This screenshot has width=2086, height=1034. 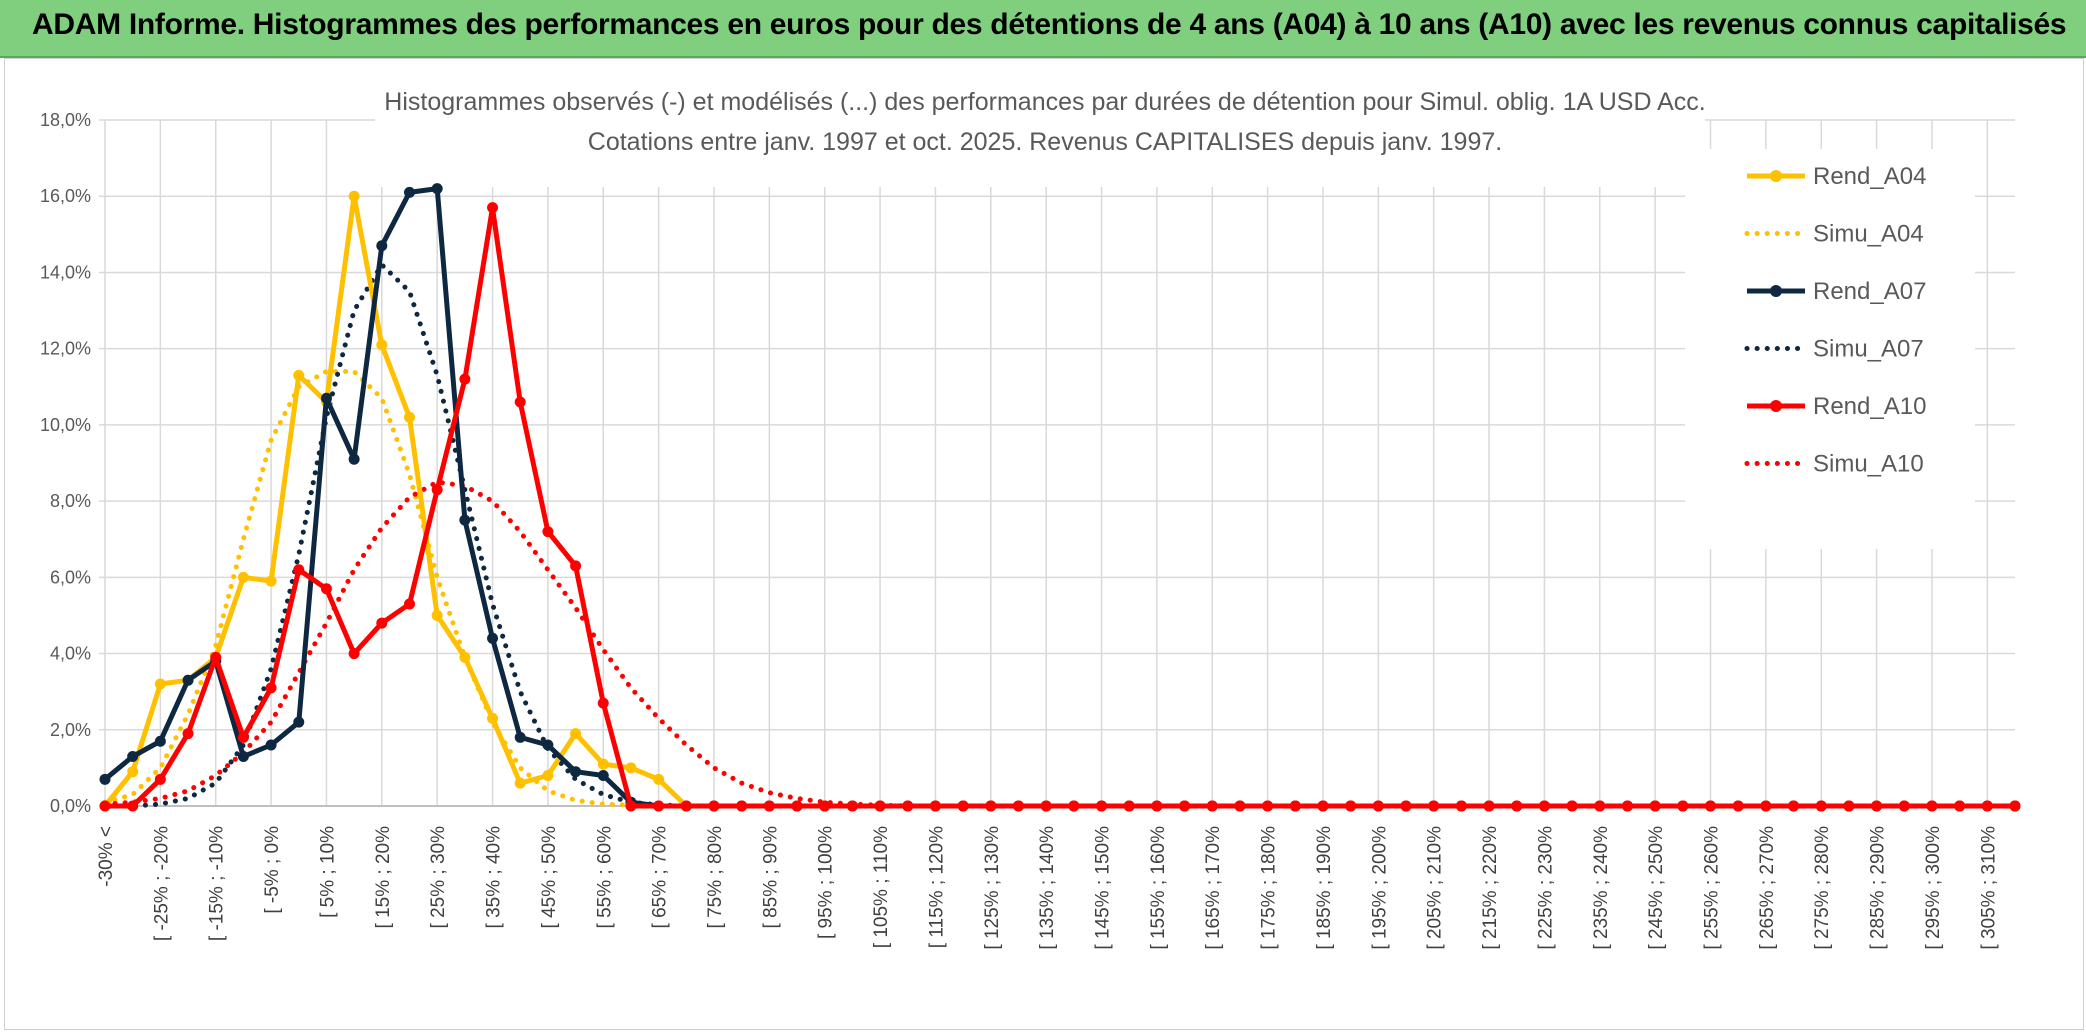 What do you see at coordinates (660, 877) in the screenshot?
I see `x-tick-label: [ 65% ; 70%` at bounding box center [660, 877].